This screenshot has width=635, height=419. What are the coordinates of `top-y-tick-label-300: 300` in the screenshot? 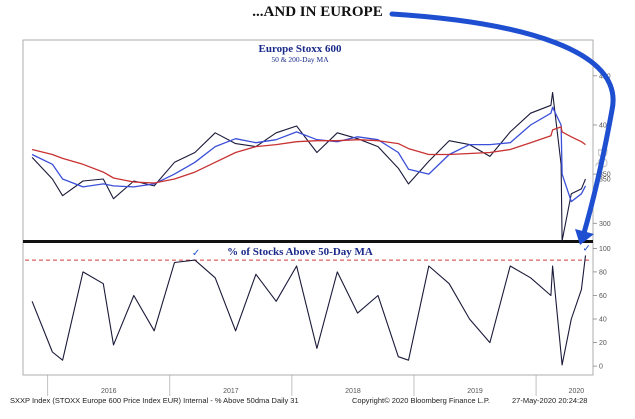 It's located at (605, 224).